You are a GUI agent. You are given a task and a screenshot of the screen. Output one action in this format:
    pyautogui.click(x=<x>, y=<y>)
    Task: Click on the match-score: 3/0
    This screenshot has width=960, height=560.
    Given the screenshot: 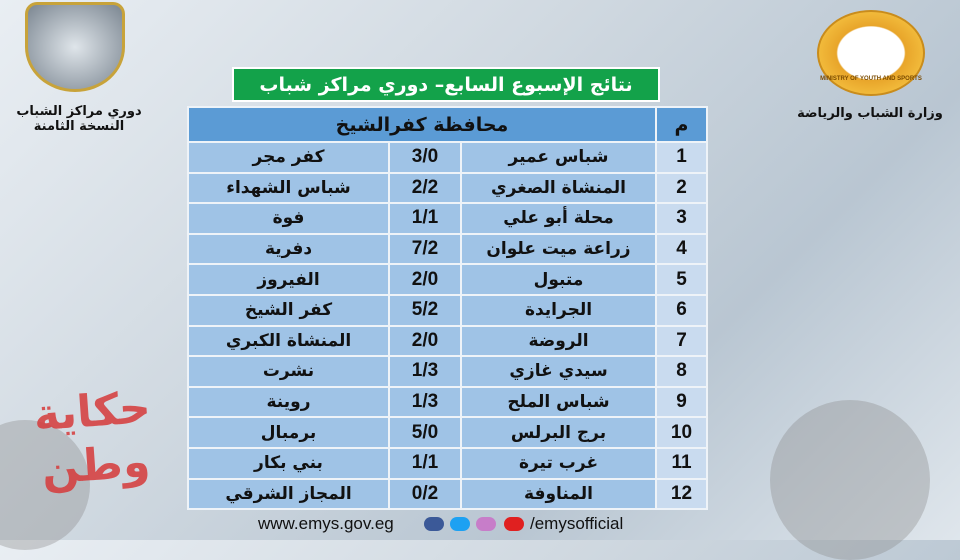 What is the action you would take?
    pyautogui.click(x=425, y=157)
    